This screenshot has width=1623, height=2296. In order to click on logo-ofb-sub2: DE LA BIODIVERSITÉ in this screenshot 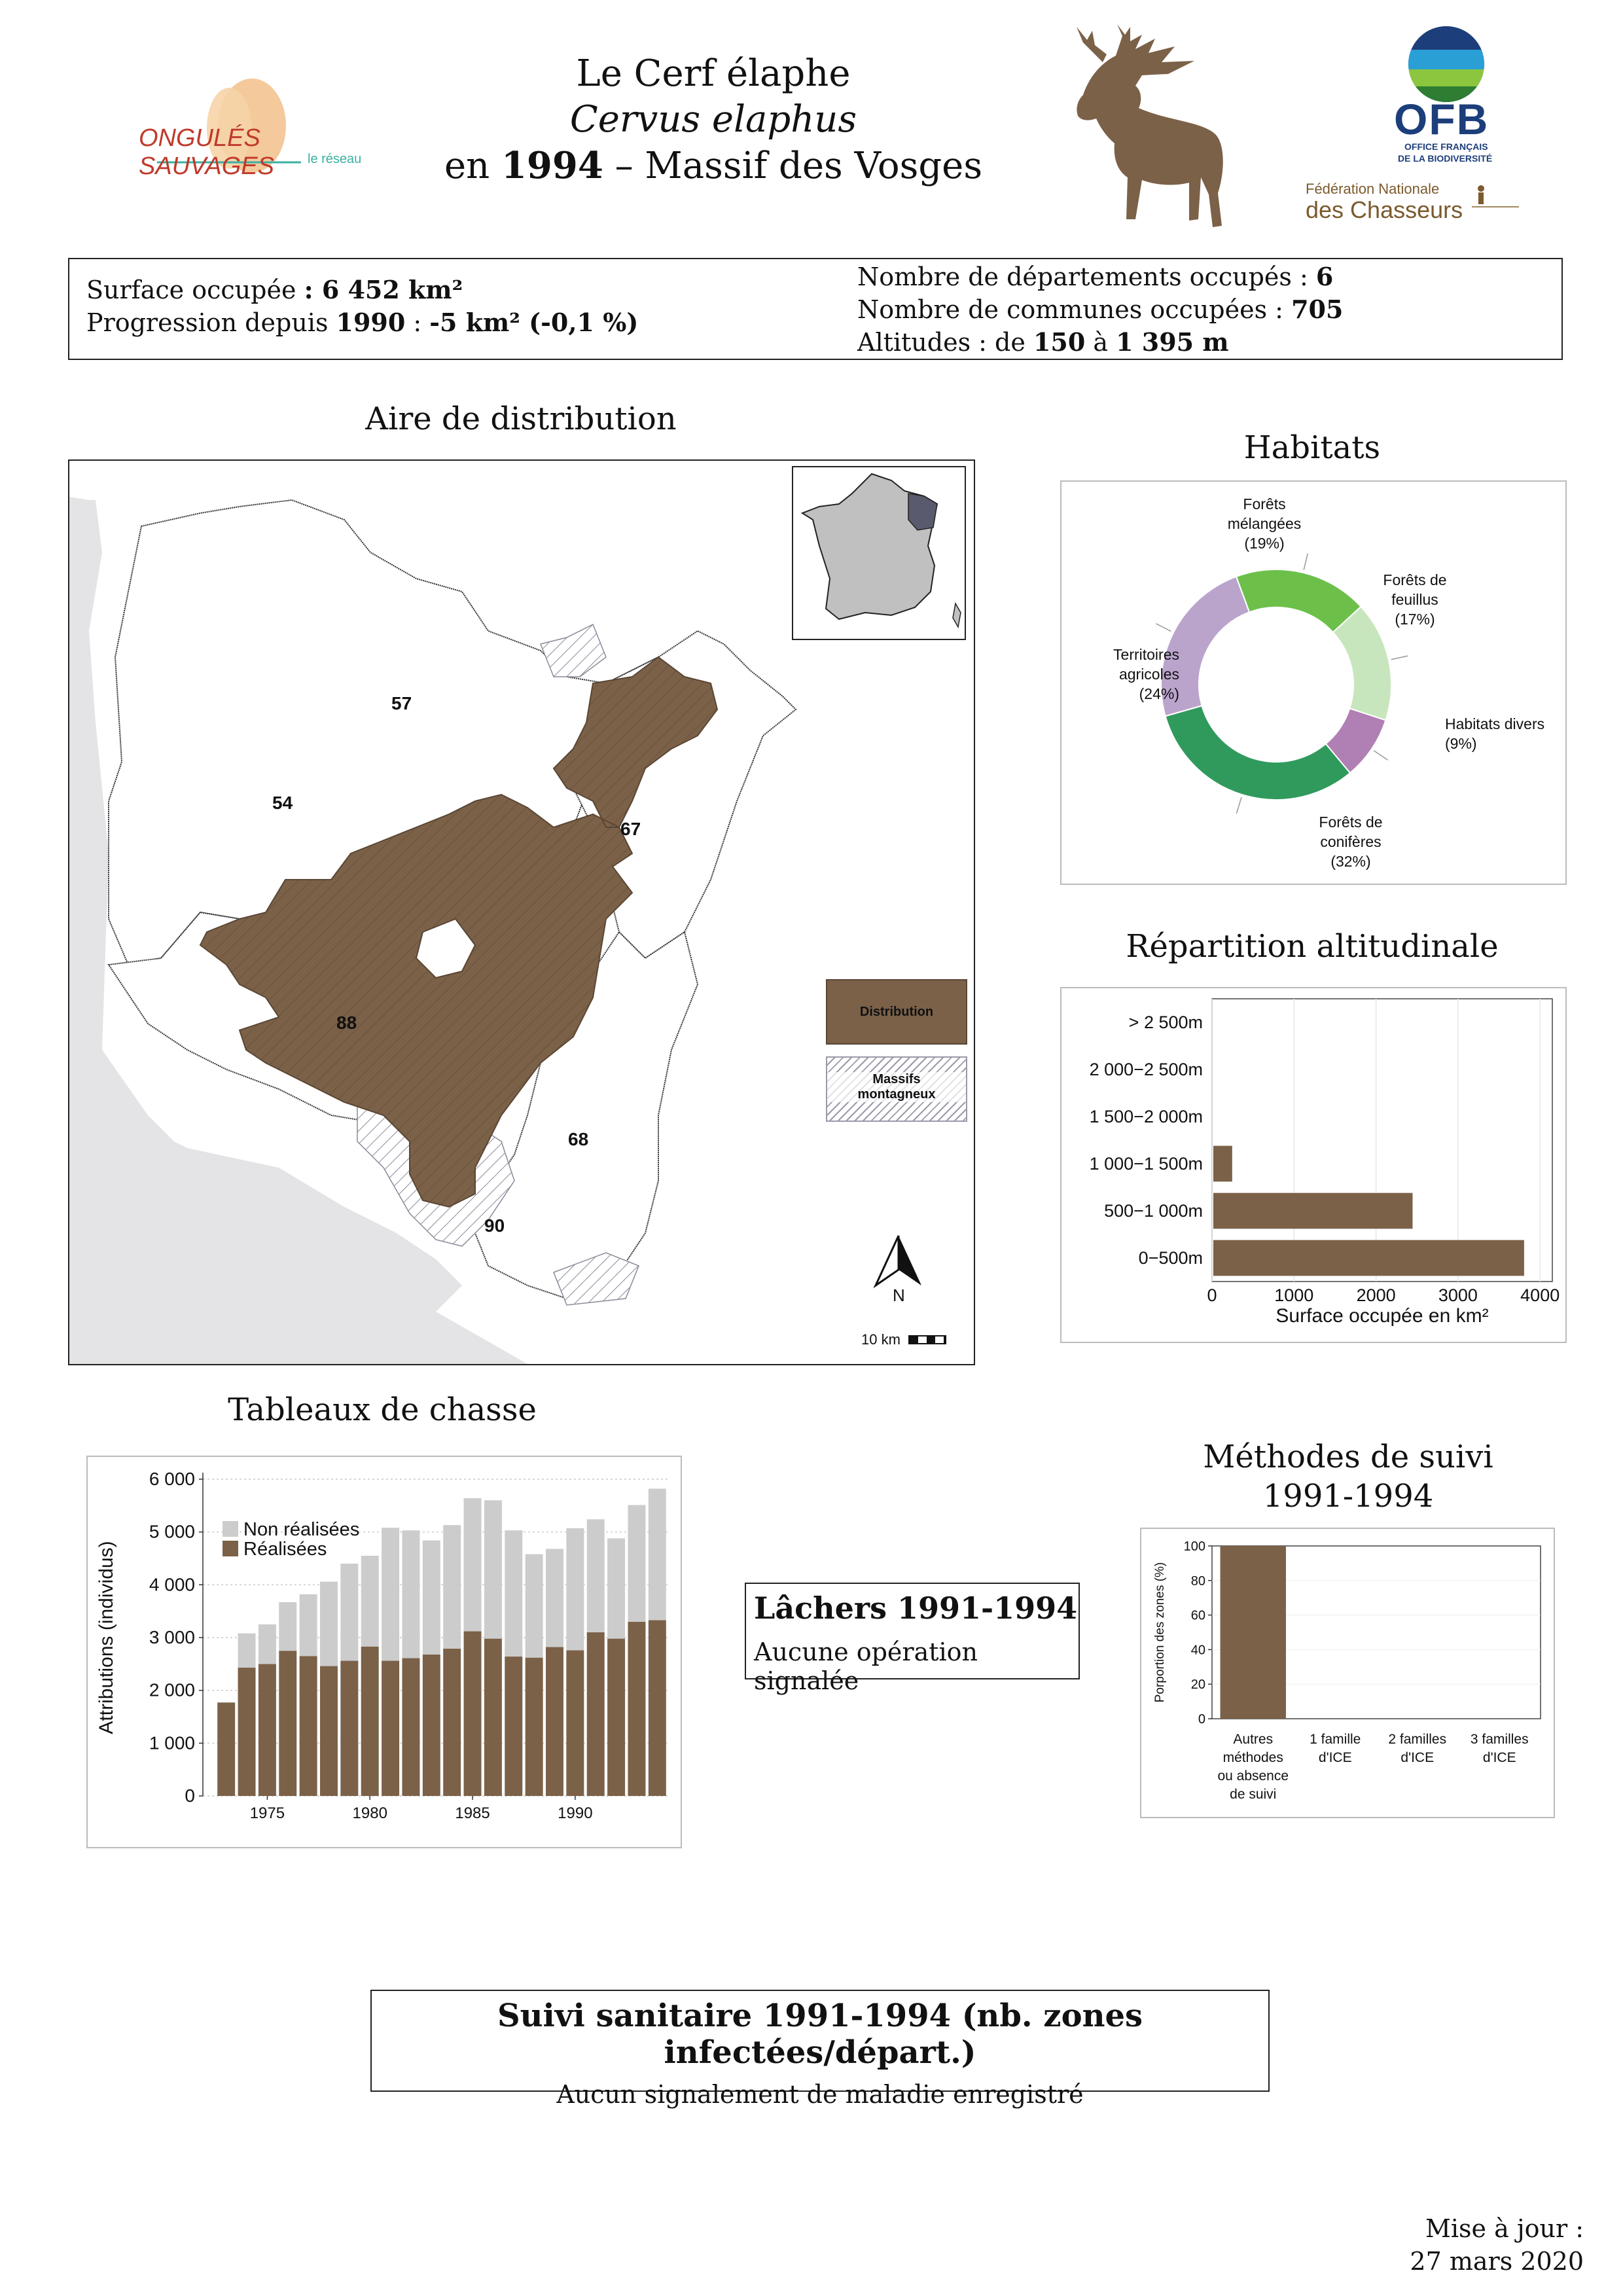, I will do `click(1445, 158)`.